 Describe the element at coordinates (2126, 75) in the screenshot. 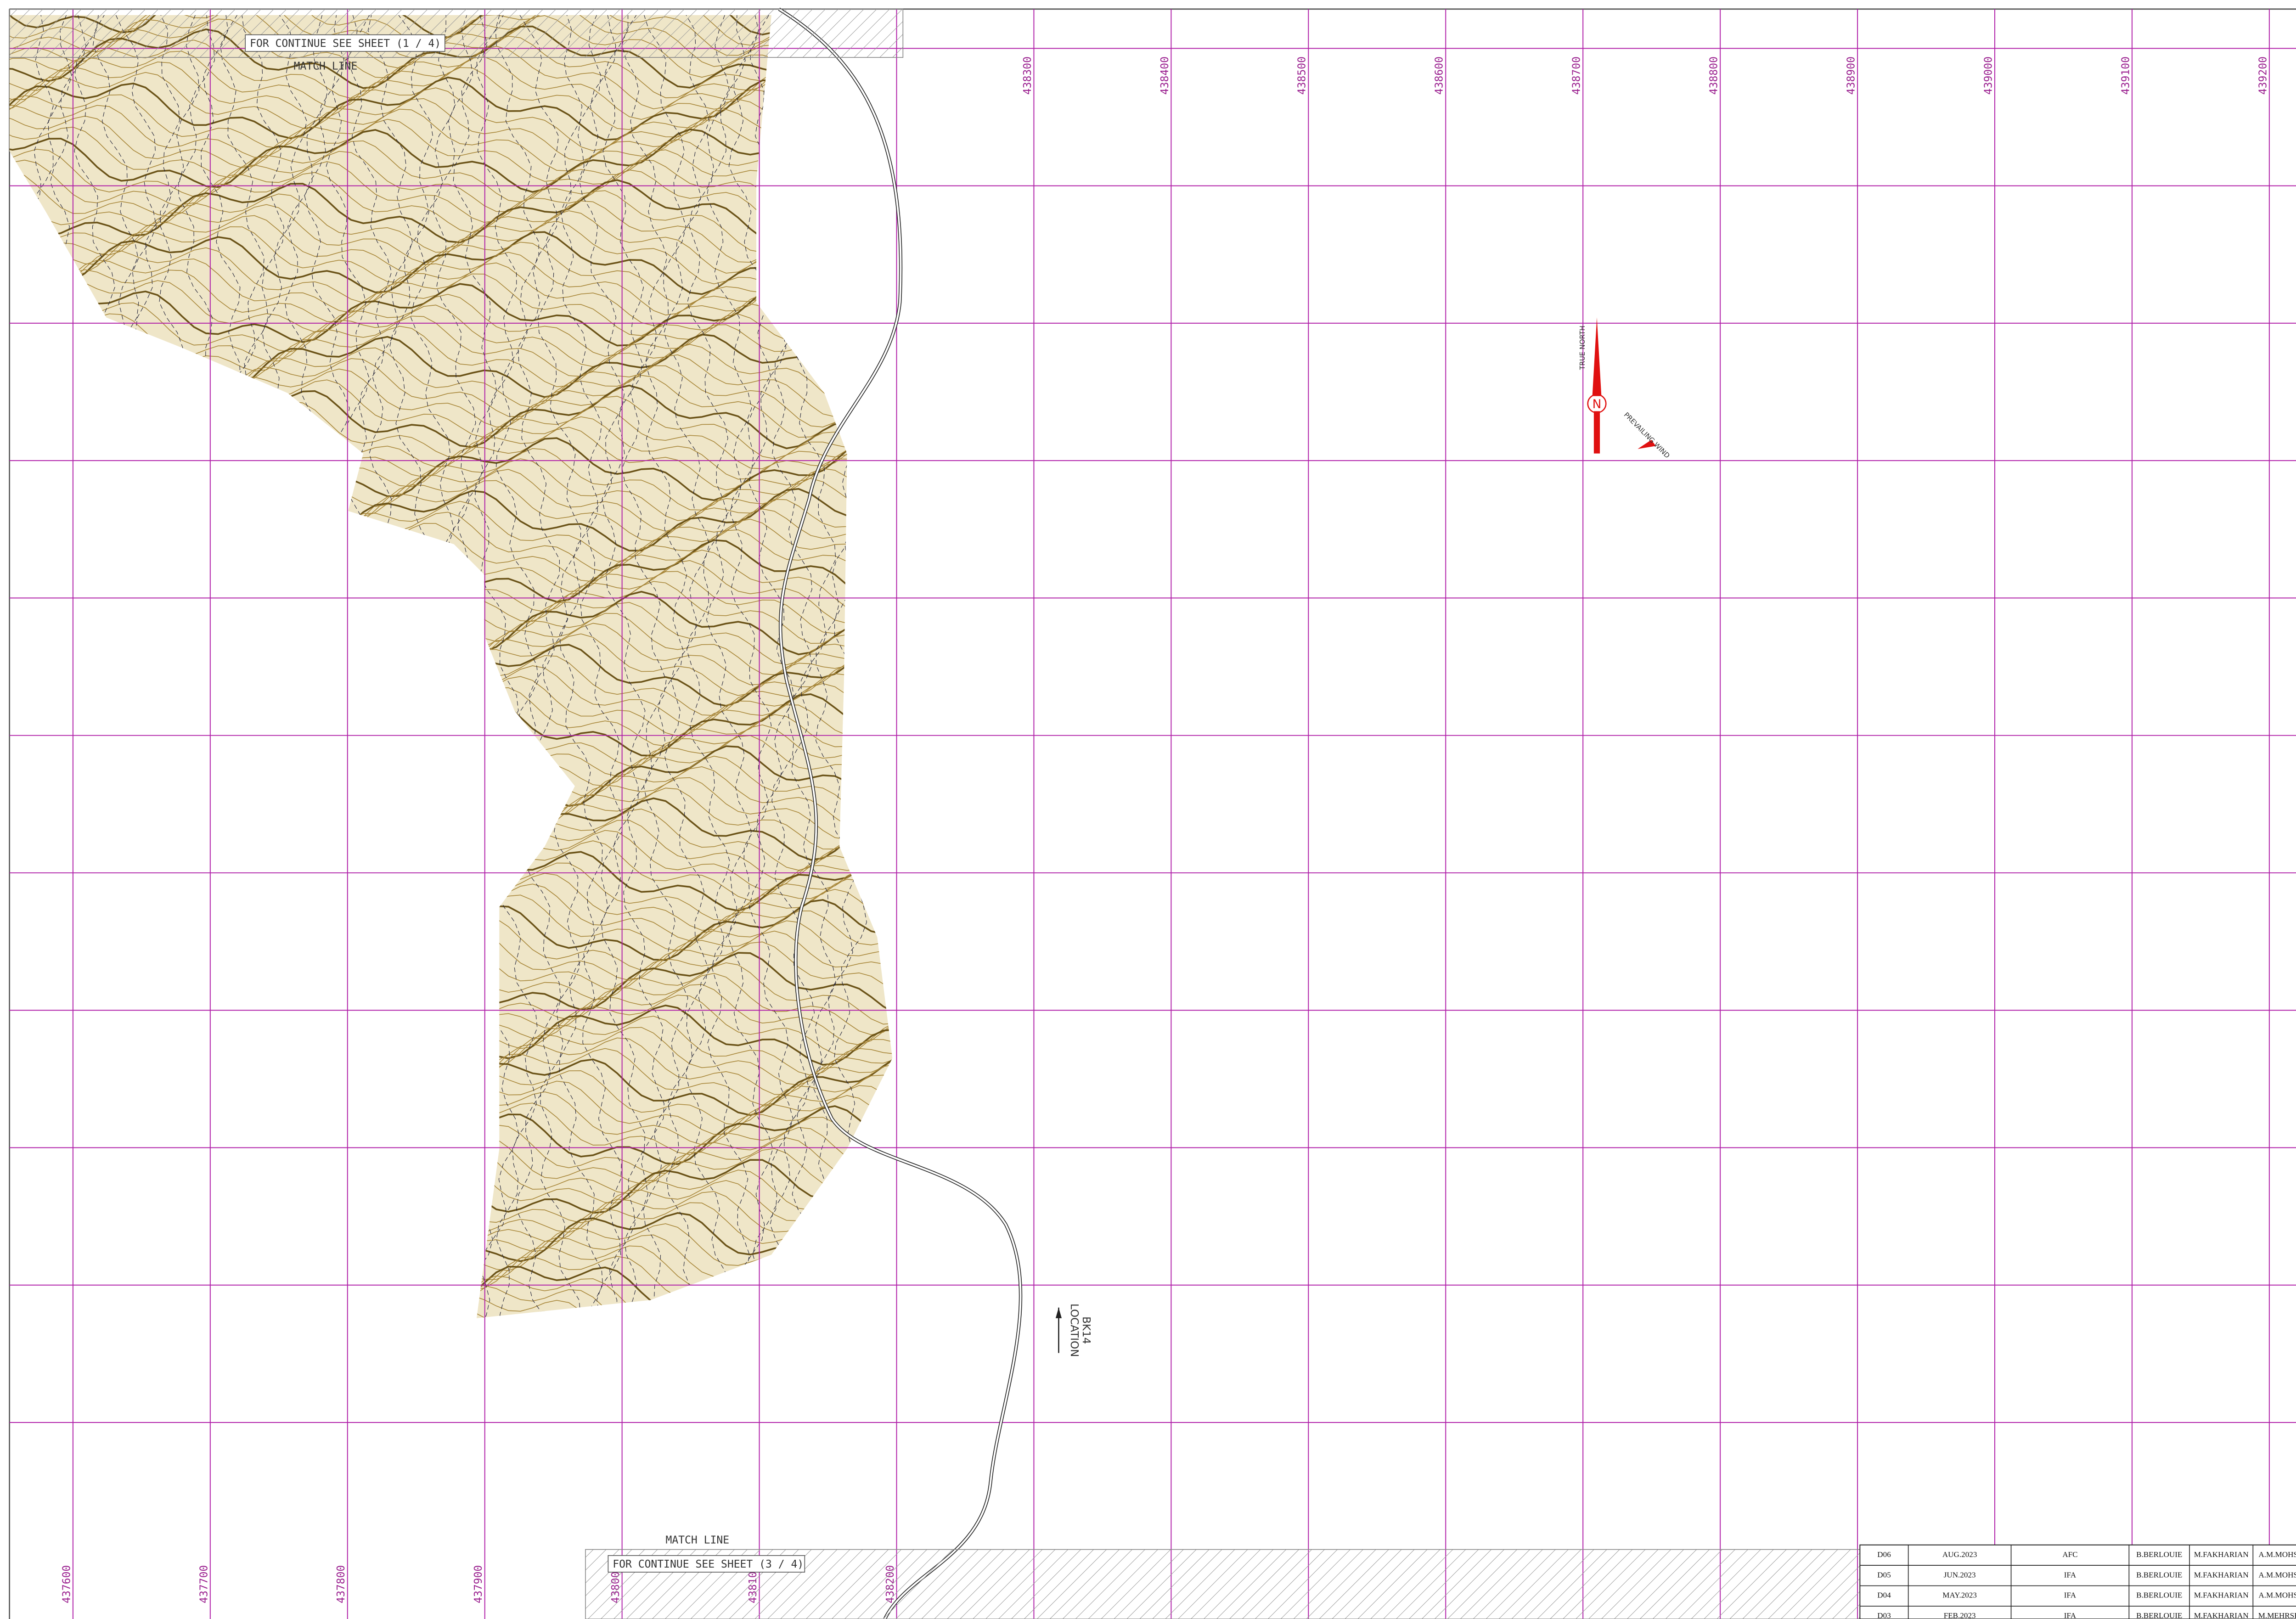

I see `easting-label: 439100` at that location.